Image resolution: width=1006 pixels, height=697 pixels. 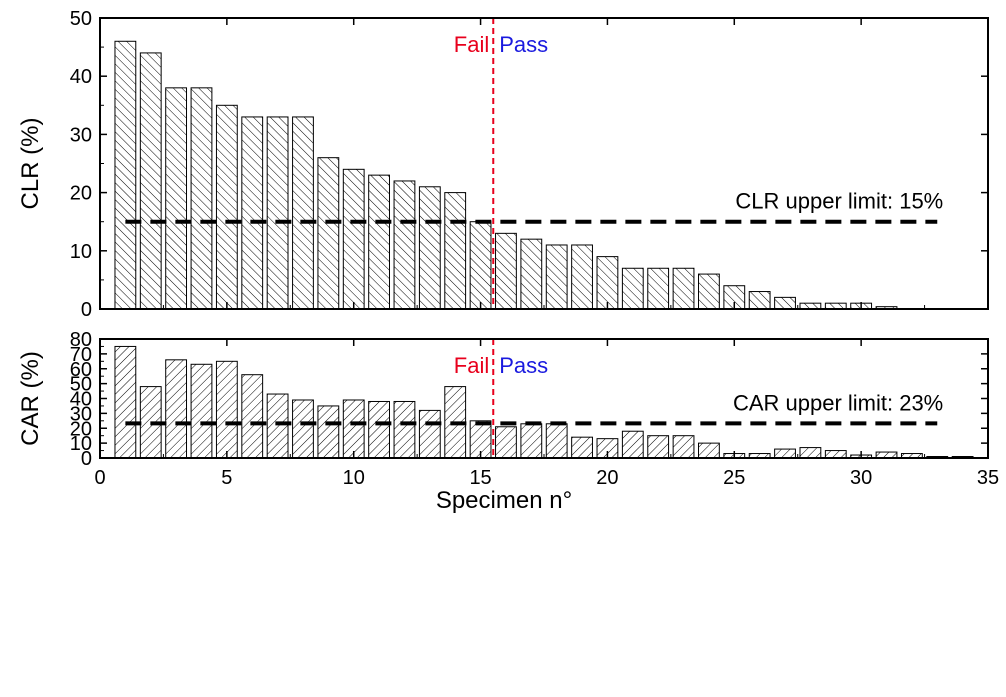 What do you see at coordinates (86, 310) in the screenshot?
I see `clr-ytick-label: 0` at bounding box center [86, 310].